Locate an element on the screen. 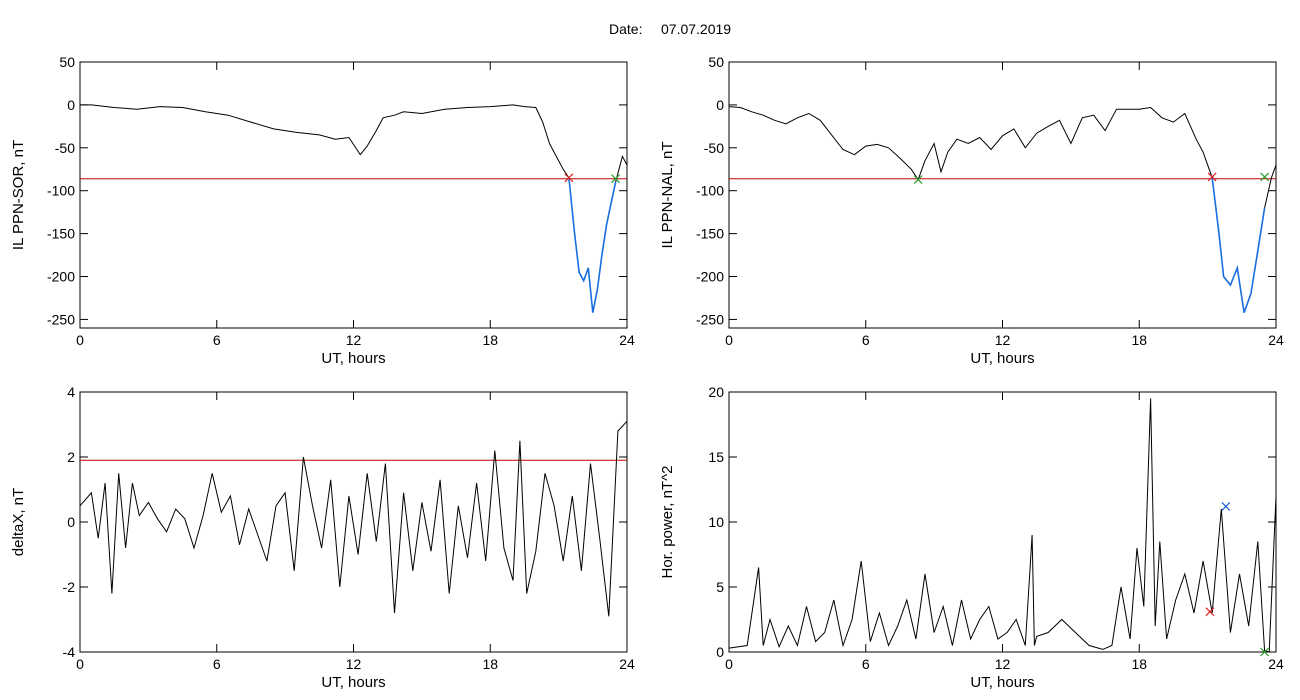  y-axis-label: Hor. power, nT^2 is located at coordinates (667, 522).